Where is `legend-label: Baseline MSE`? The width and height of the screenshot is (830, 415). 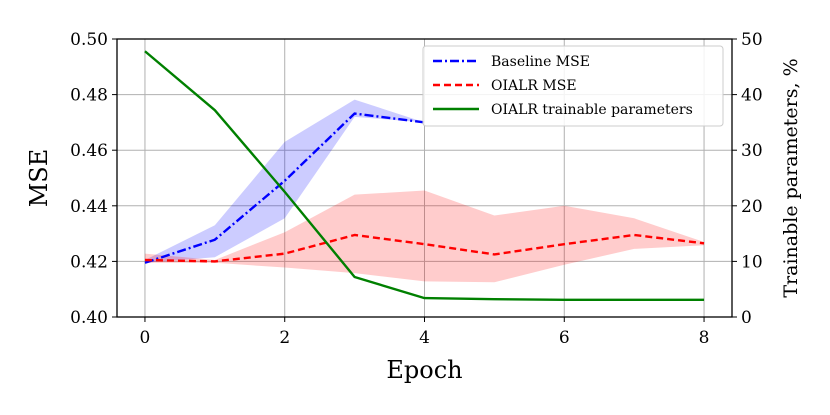
legend-label: Baseline MSE is located at coordinates (540, 62).